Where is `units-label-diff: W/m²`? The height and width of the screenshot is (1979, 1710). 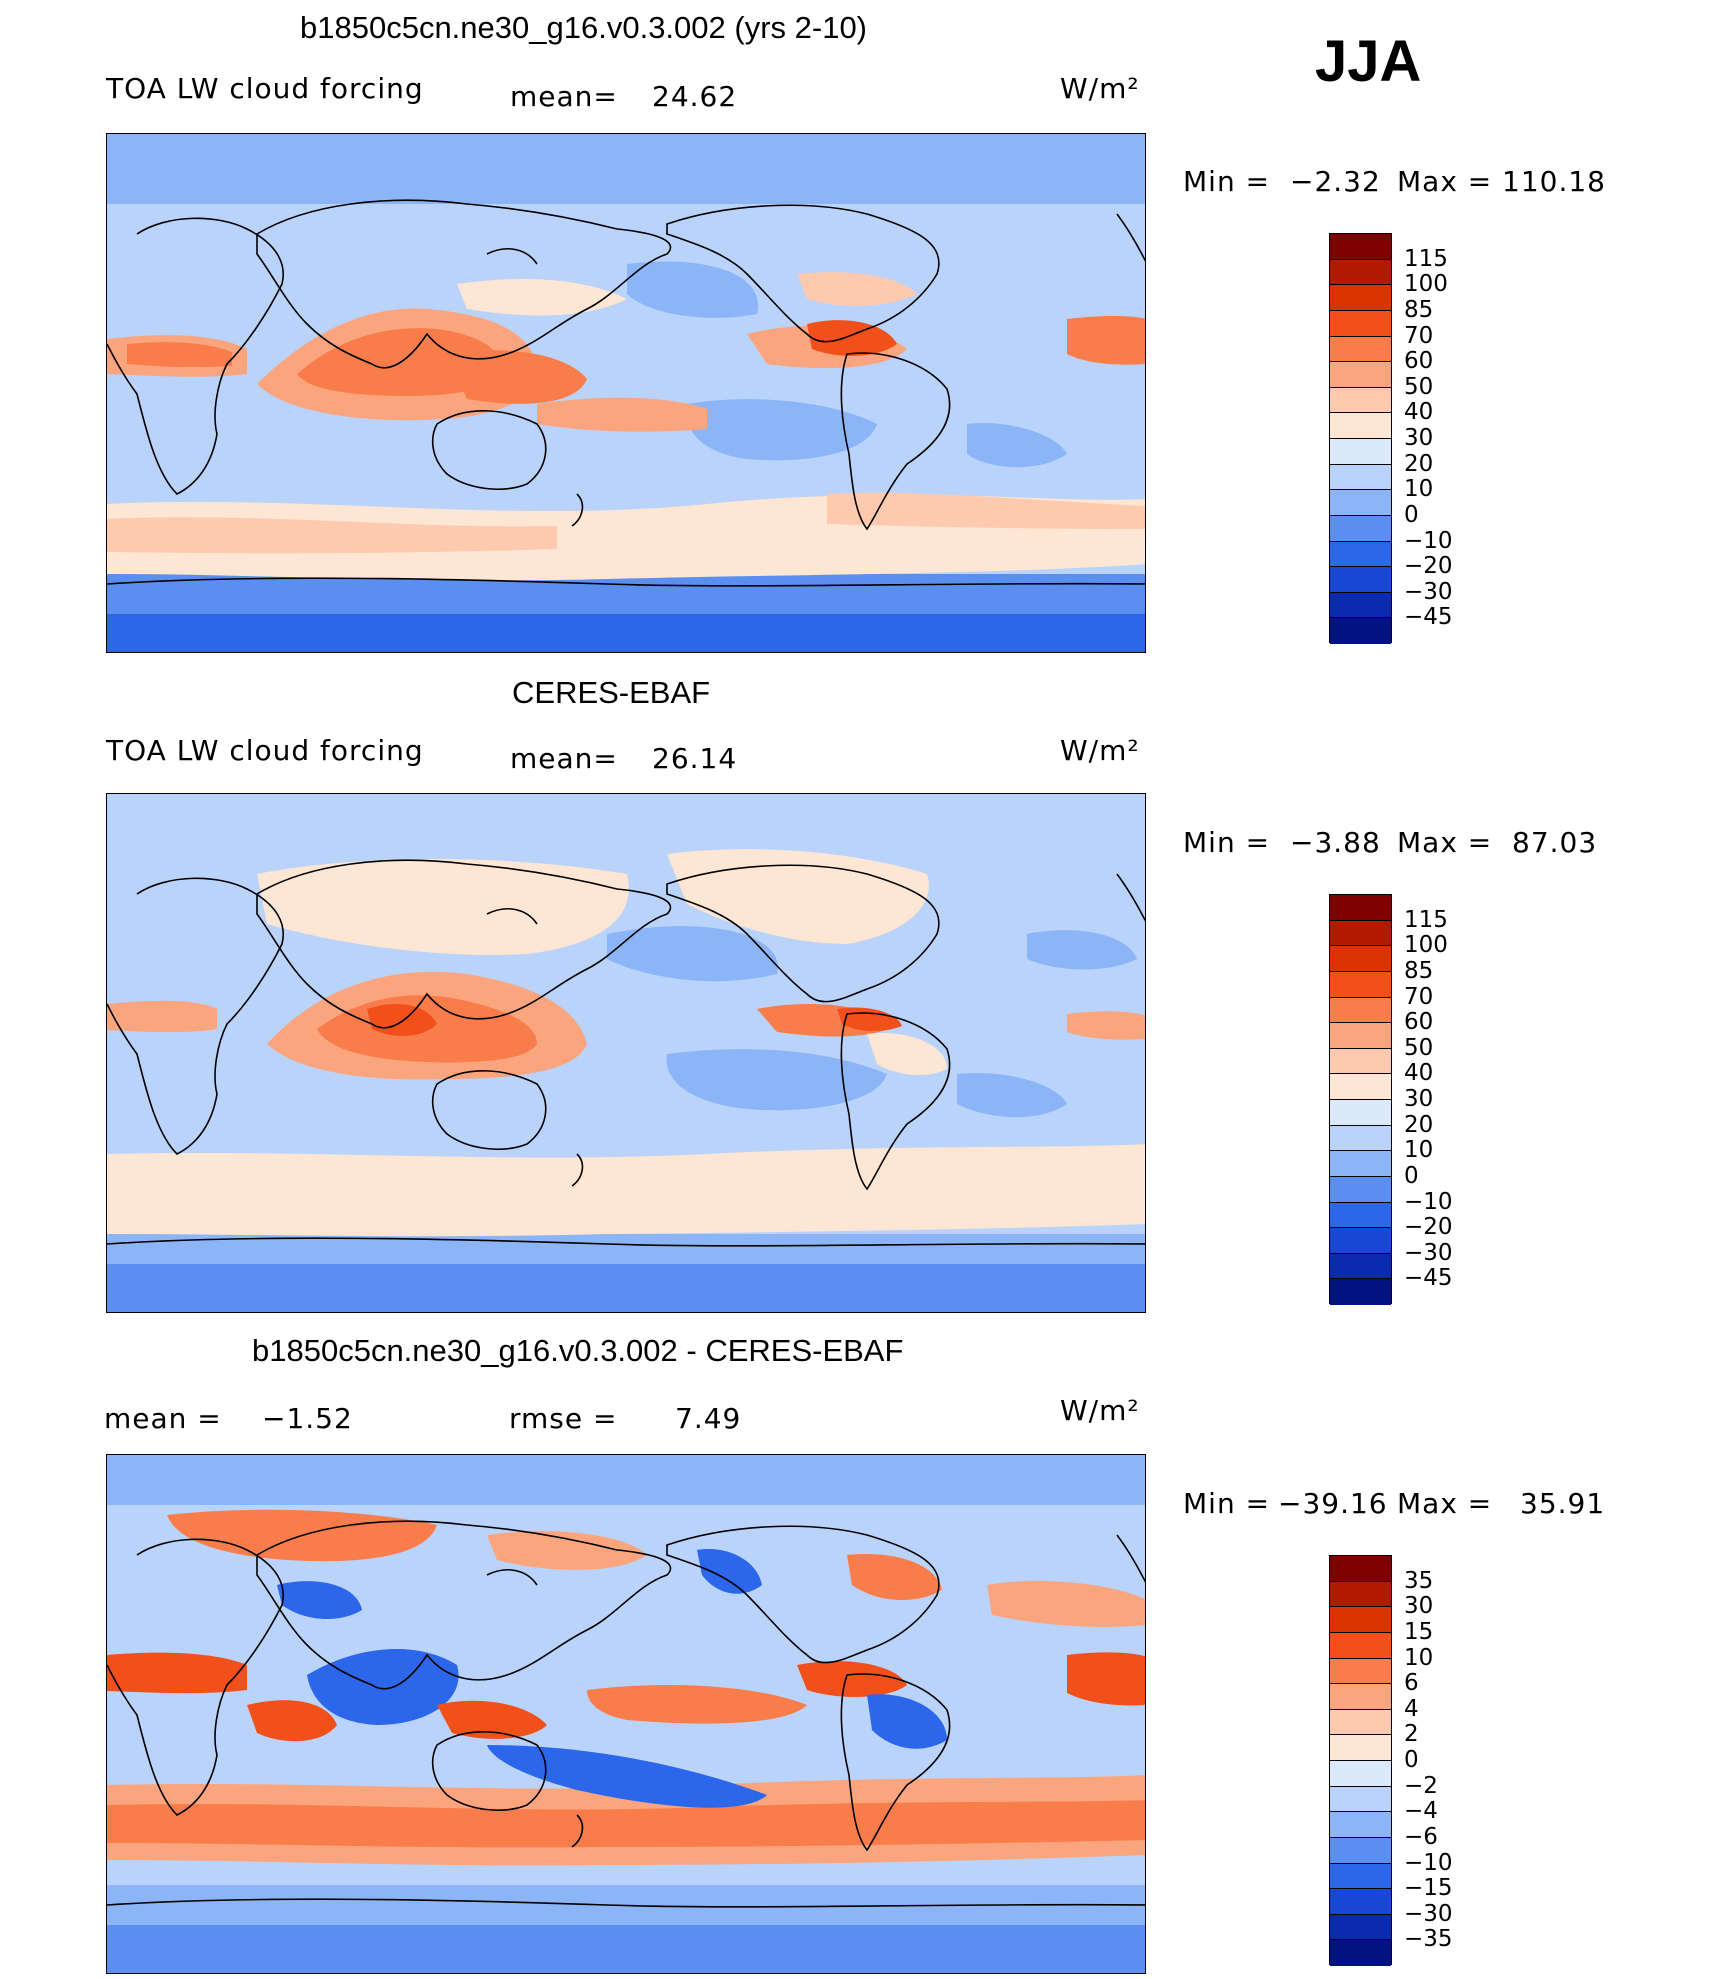 units-label-diff: W/m² is located at coordinates (1100, 1410).